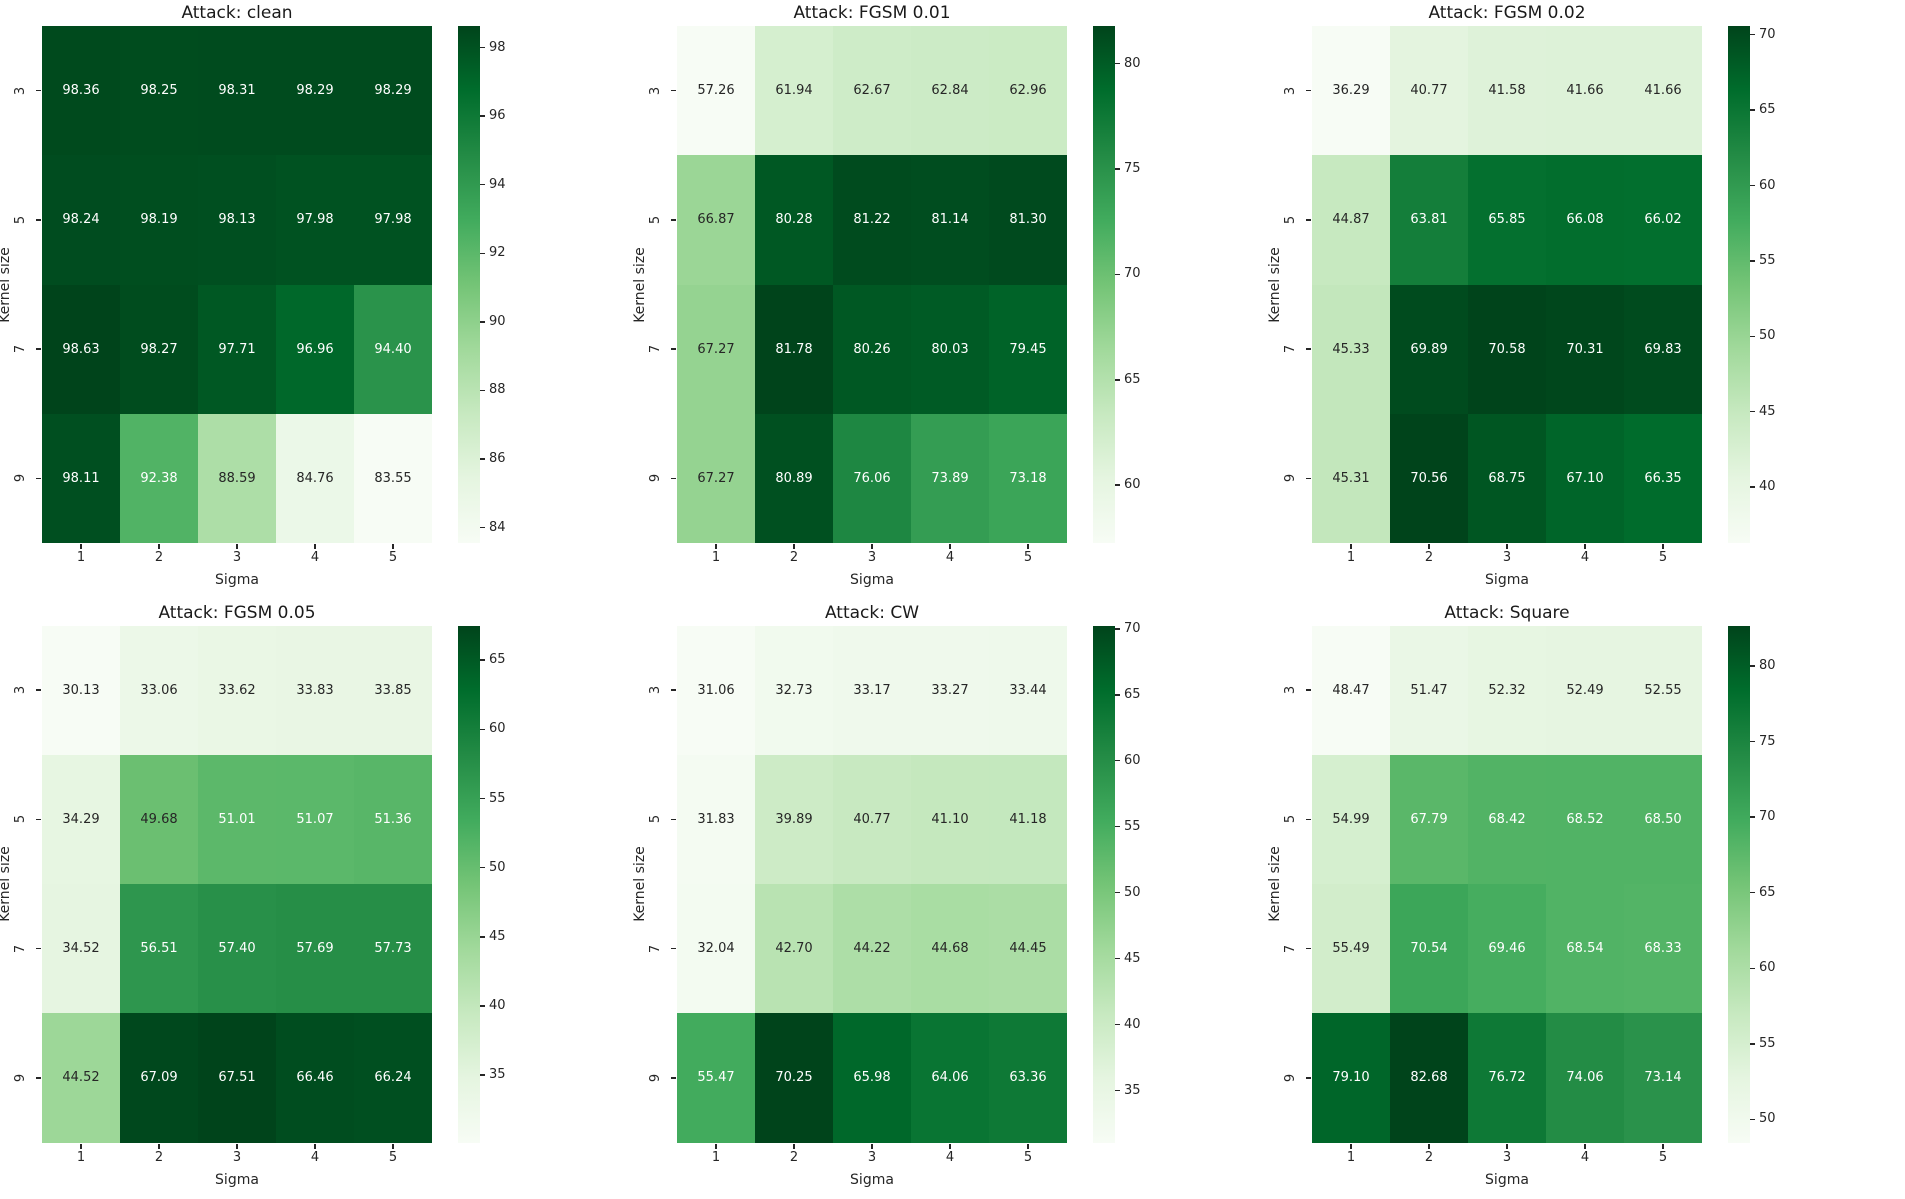 The image size is (1905, 1199). I want to click on heatmap-cell: 98.27, so click(159, 349).